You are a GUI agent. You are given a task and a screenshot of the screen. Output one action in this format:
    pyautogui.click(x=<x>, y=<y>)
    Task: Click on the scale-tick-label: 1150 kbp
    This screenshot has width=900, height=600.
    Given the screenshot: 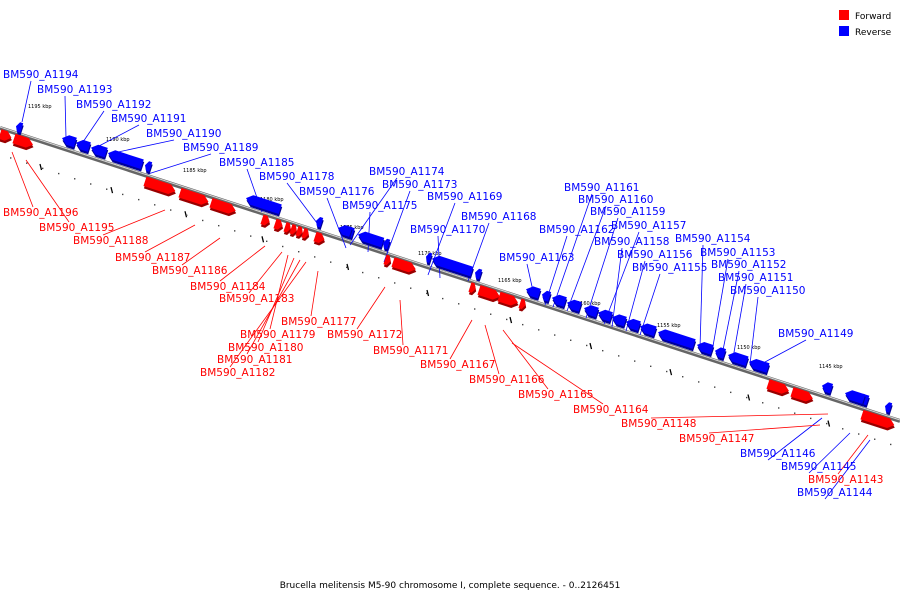 What is the action you would take?
    pyautogui.click(x=749, y=348)
    